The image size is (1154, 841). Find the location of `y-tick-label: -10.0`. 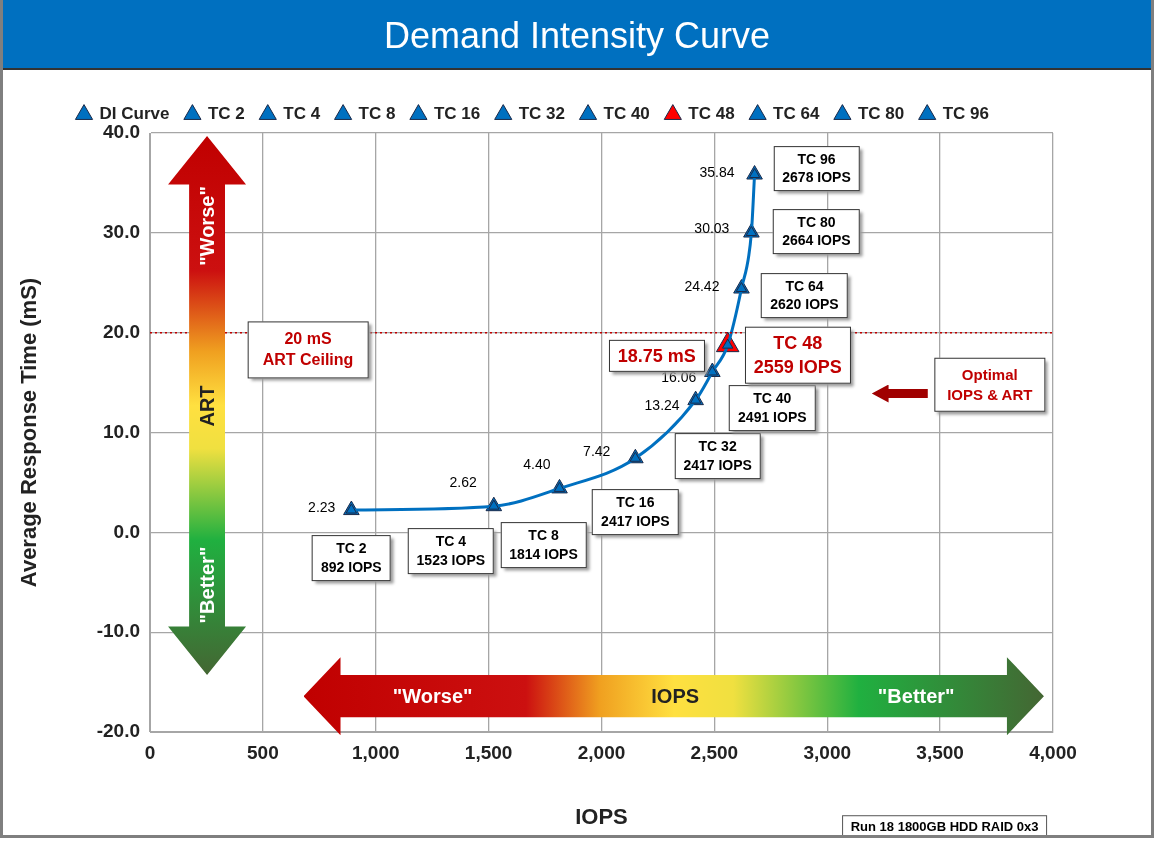

y-tick-label: -10.0 is located at coordinates (118, 631).